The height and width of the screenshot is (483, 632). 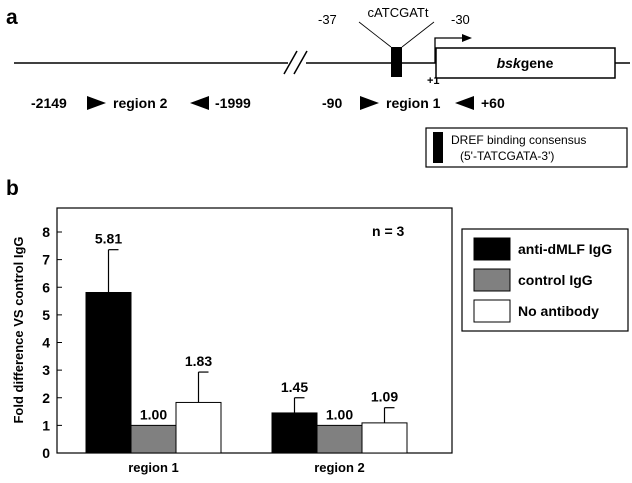 What do you see at coordinates (388, 231) in the screenshot?
I see `n-annotation: n = 3` at bounding box center [388, 231].